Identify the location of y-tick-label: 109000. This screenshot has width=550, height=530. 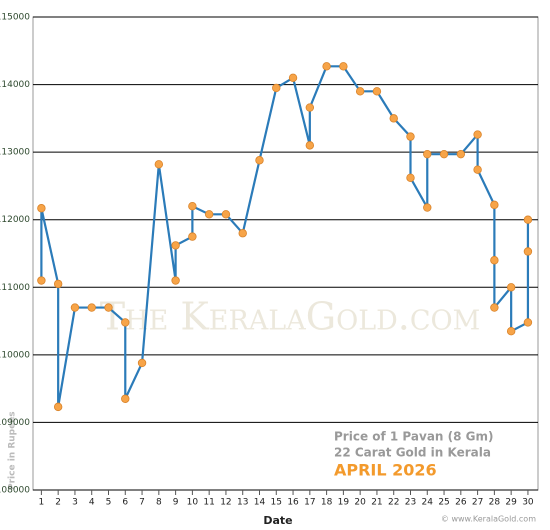
(15, 423).